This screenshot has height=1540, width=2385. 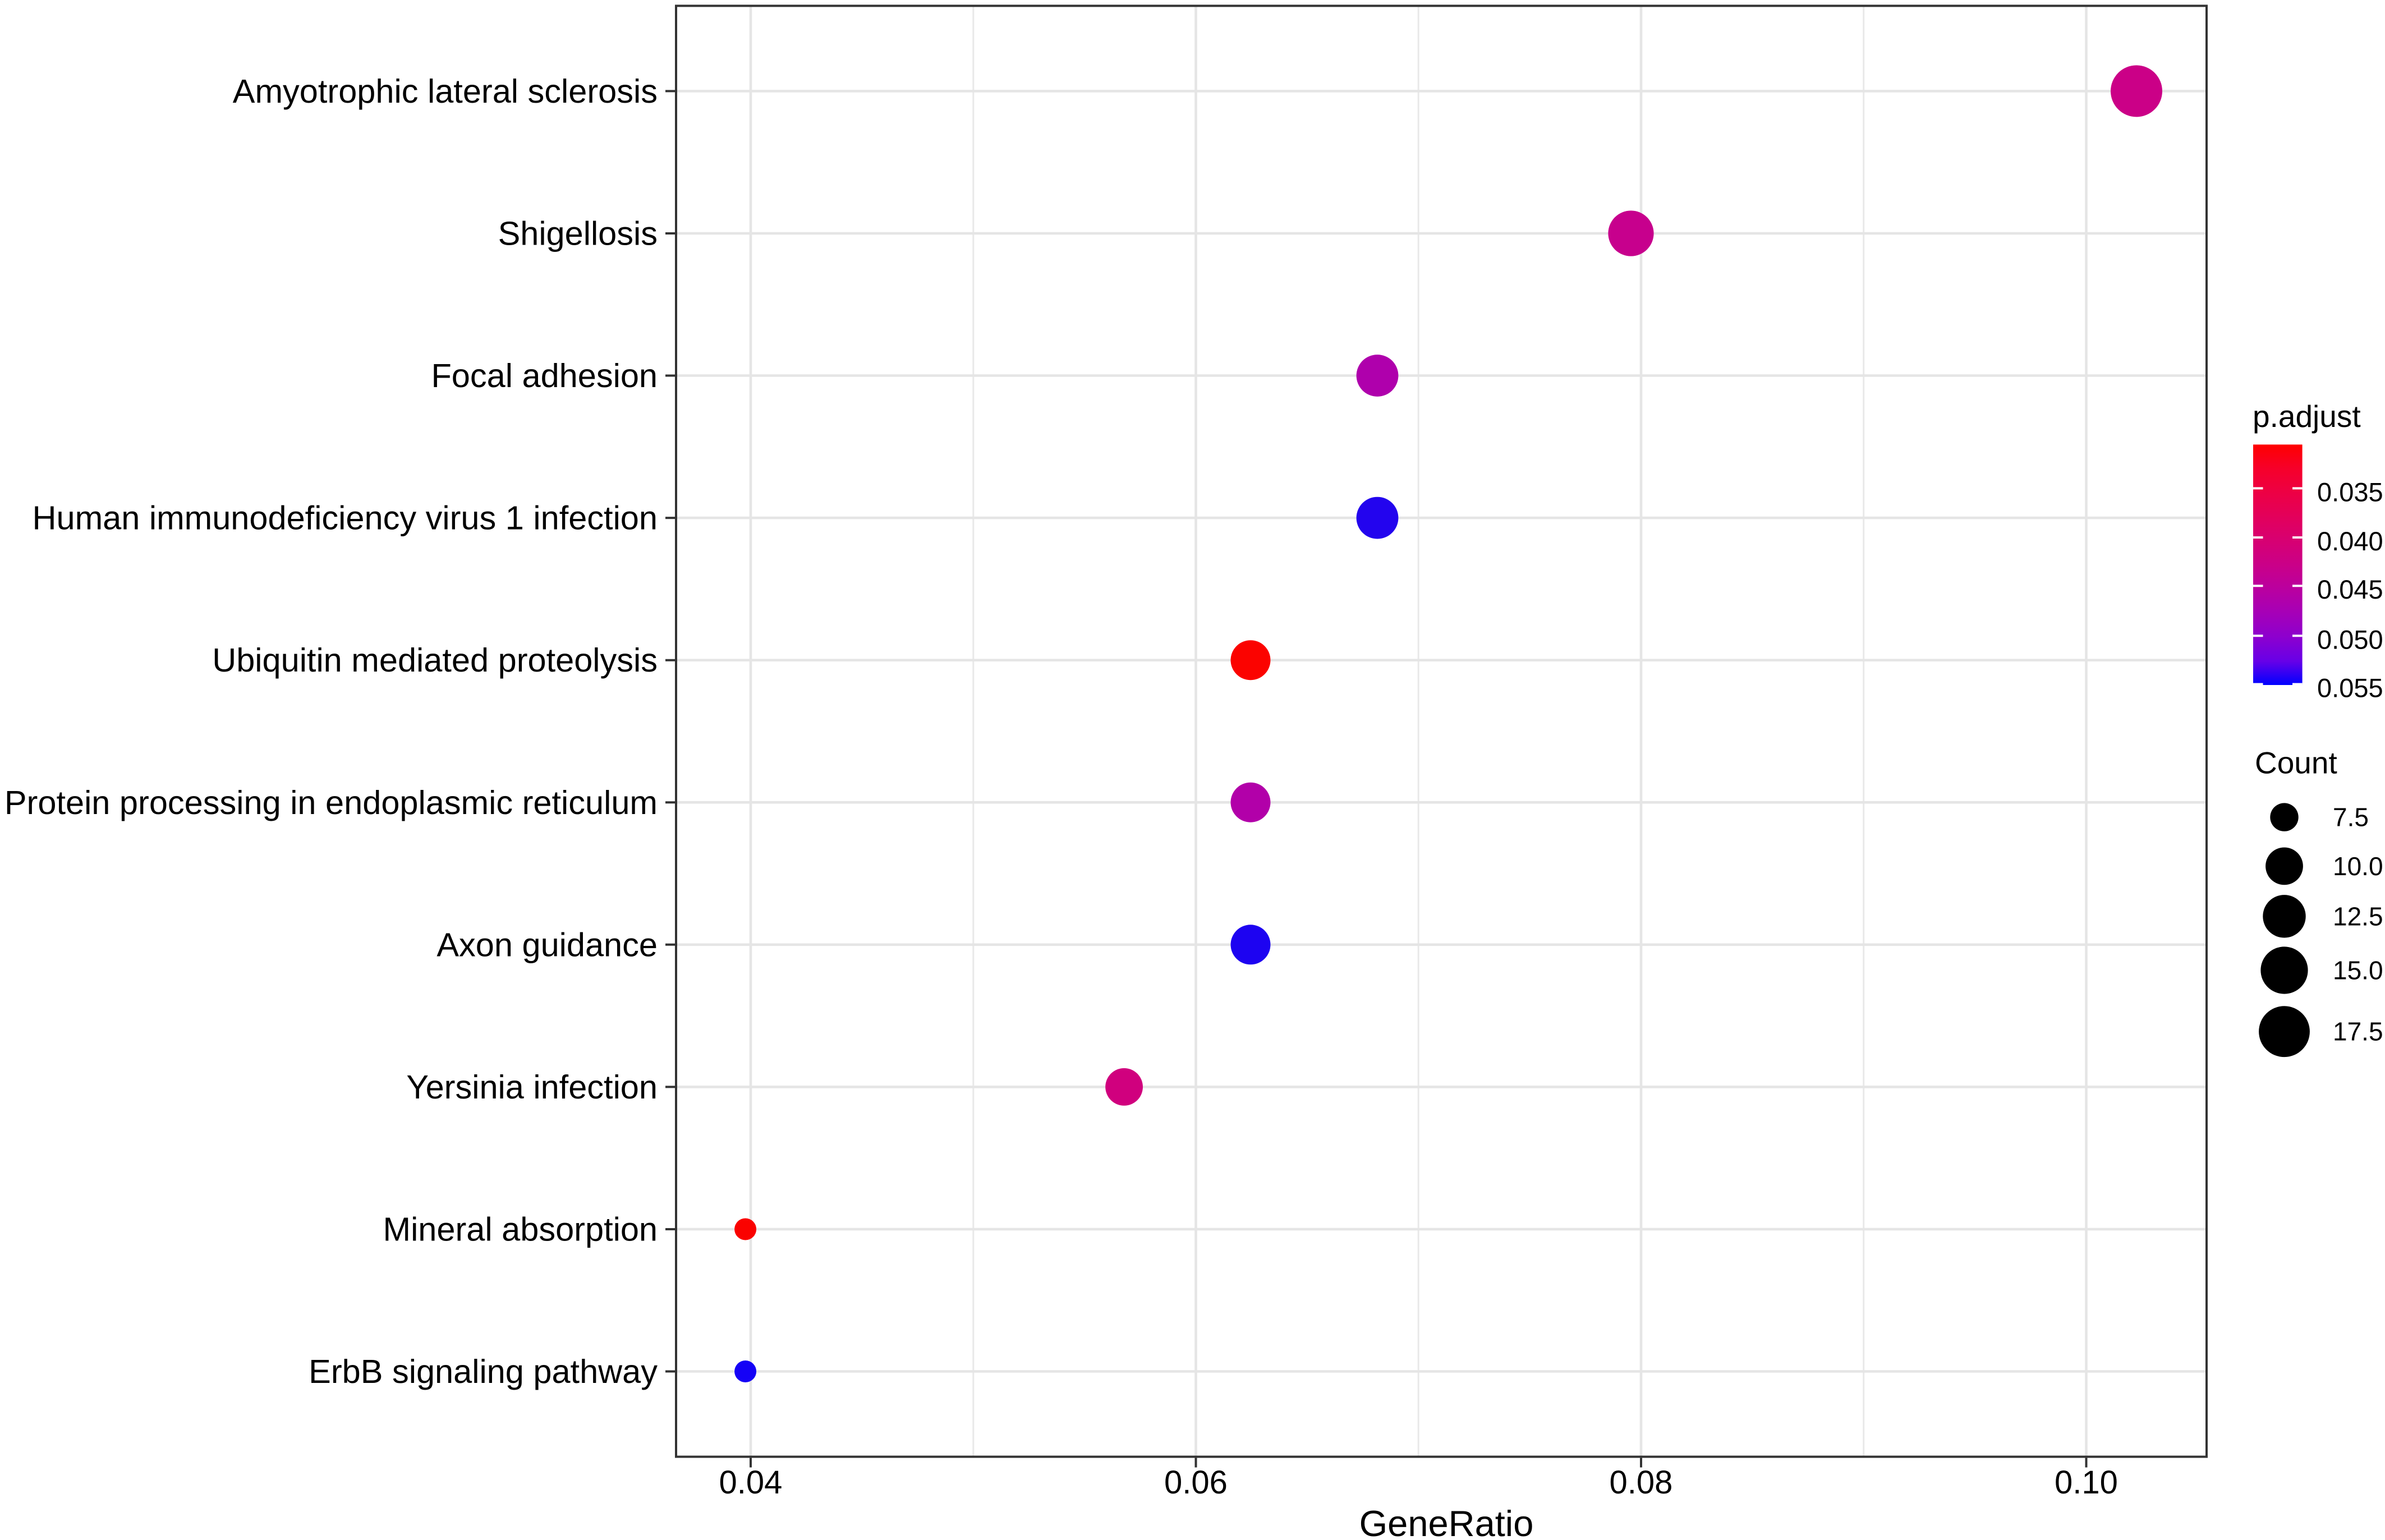 What do you see at coordinates (1446, 1522) in the screenshot?
I see `svg-text: GeneRatio` at bounding box center [1446, 1522].